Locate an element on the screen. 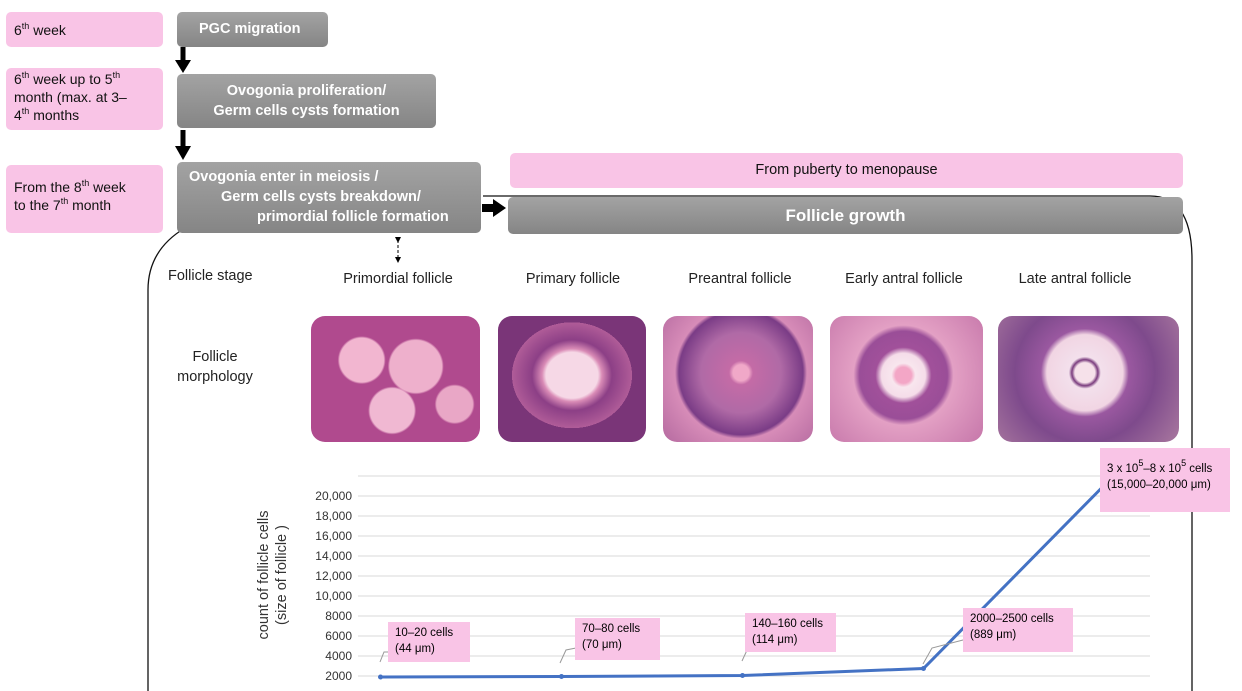  text-line: 2000–2500 cells is located at coordinates (1018, 619).